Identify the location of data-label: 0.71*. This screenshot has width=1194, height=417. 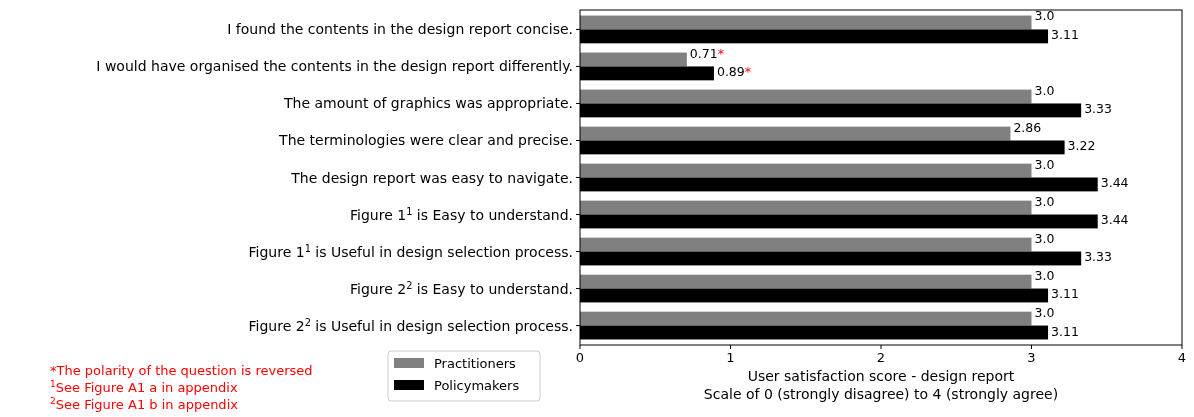
(706, 53).